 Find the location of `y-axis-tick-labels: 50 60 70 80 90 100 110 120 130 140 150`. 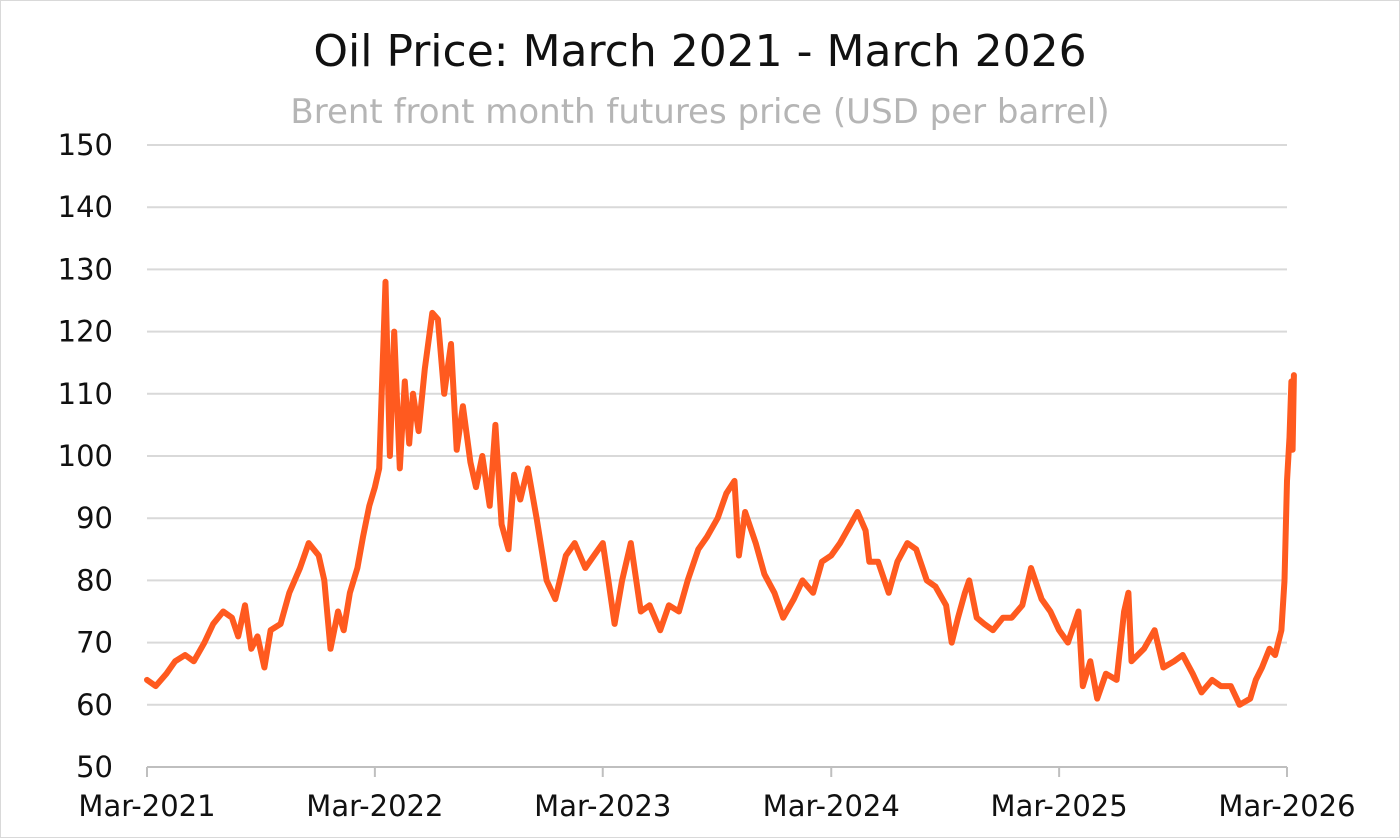

y-axis-tick-labels: 50 60 70 80 90 100 110 120 130 140 150 is located at coordinates (85, 456).